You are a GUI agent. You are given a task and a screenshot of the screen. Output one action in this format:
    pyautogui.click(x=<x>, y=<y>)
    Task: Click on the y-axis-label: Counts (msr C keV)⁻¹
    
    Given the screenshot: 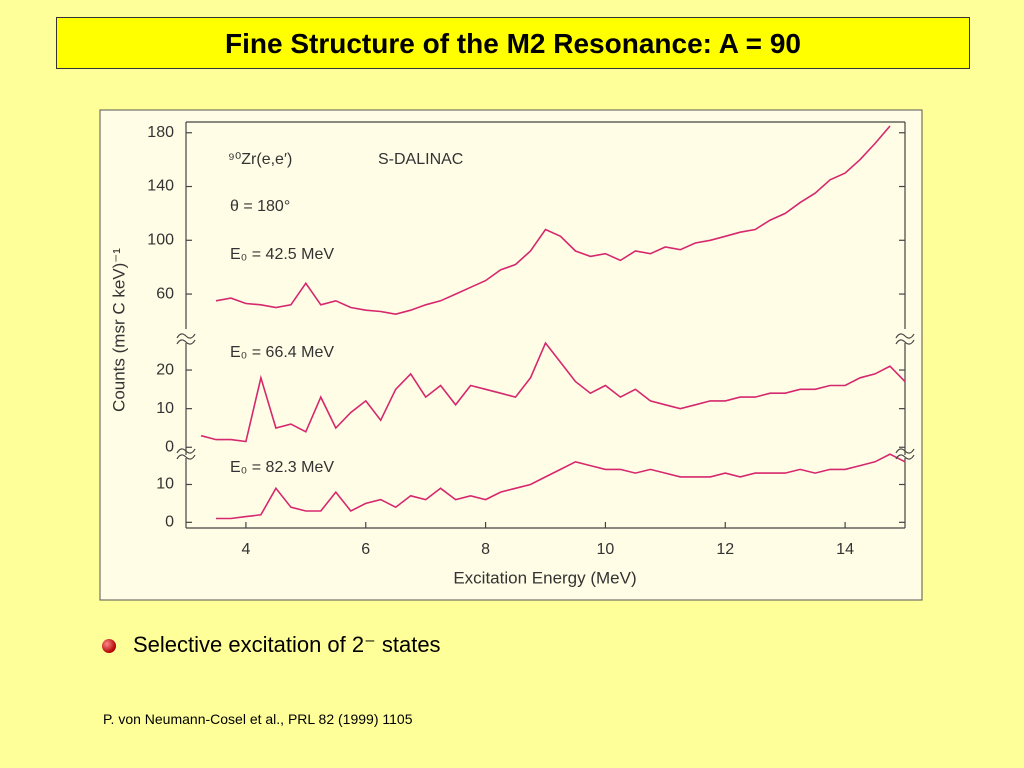 What is the action you would take?
    pyautogui.click(x=118, y=330)
    